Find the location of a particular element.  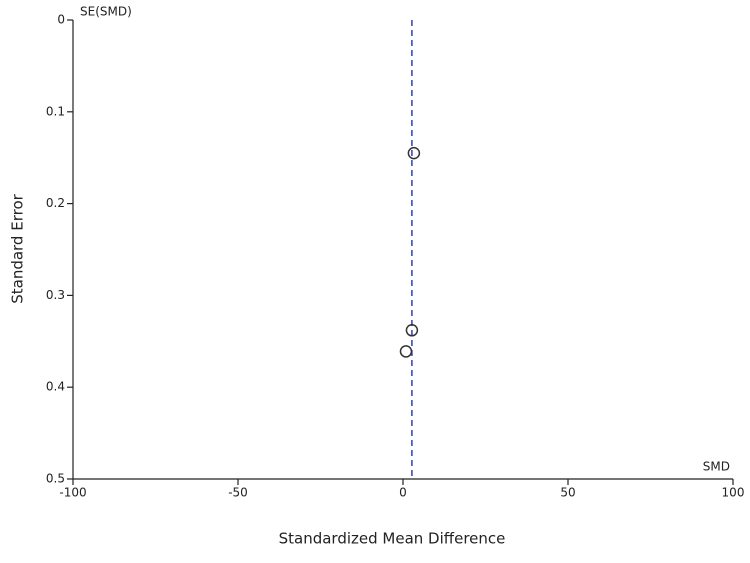

x-tick-label: -100 is located at coordinates (72, 493).